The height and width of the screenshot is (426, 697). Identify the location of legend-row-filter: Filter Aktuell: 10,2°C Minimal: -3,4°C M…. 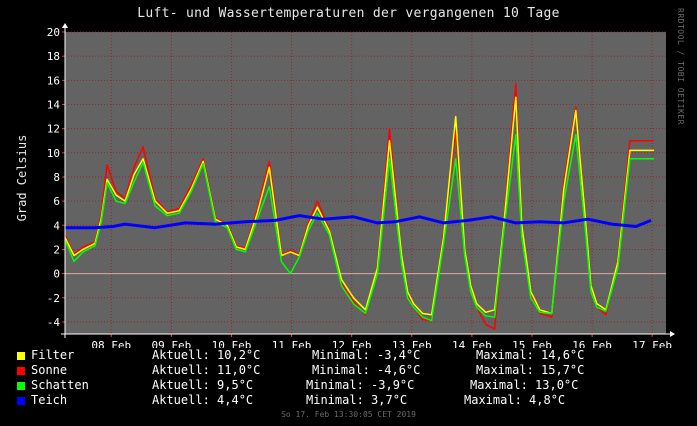
(348, 355).